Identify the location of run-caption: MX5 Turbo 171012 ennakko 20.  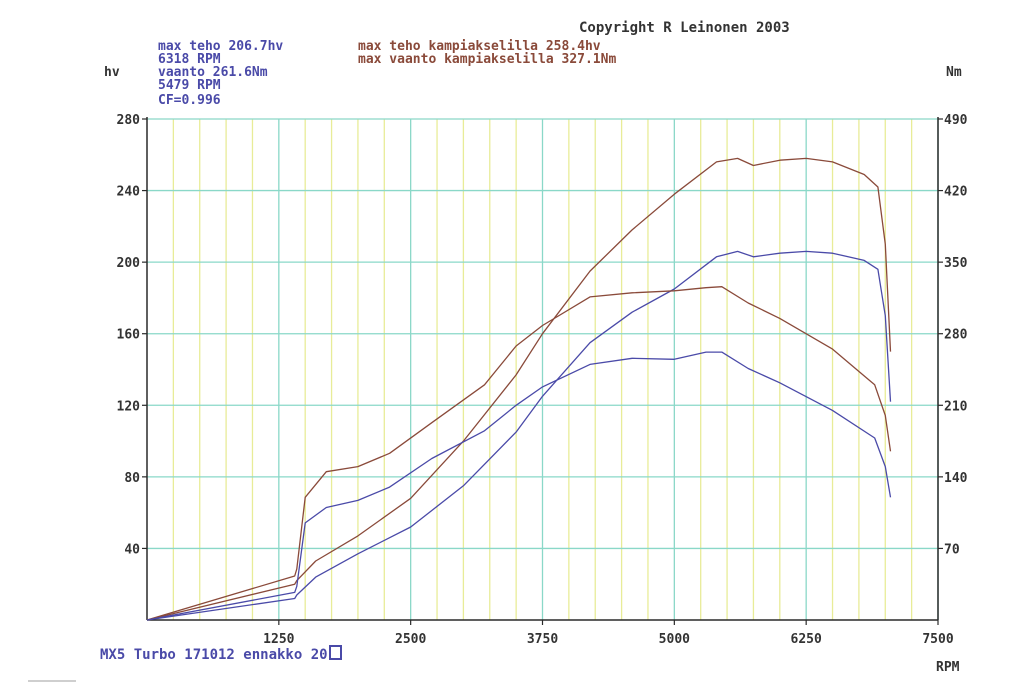
(221, 653).